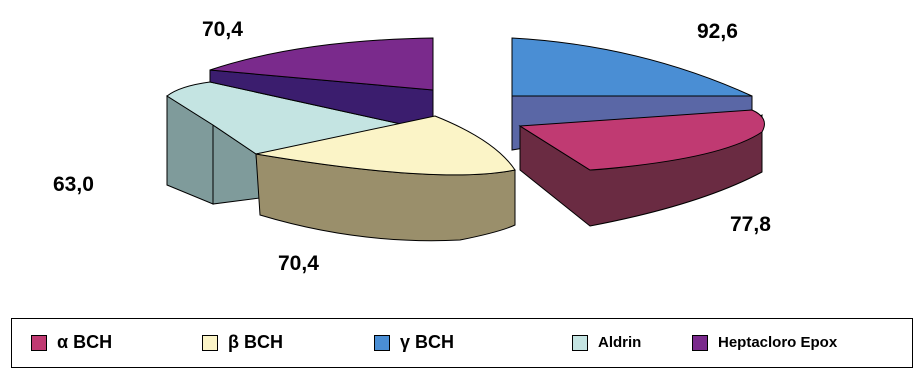 The width and height of the screenshot is (918, 372). Describe the element at coordinates (750, 224) in the screenshot. I see `data-label-alpha: 77,8` at that location.